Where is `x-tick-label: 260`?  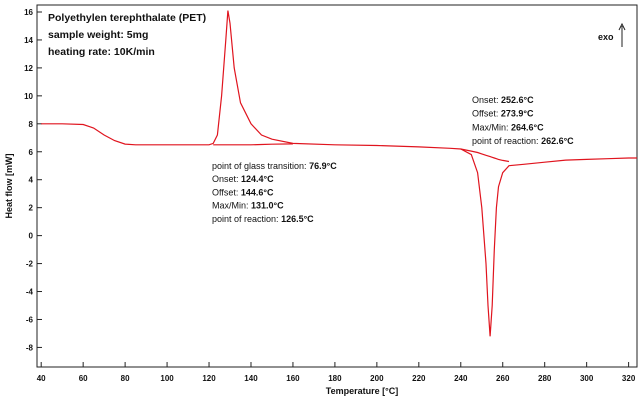 x-tick-label: 260 is located at coordinates (503, 378).